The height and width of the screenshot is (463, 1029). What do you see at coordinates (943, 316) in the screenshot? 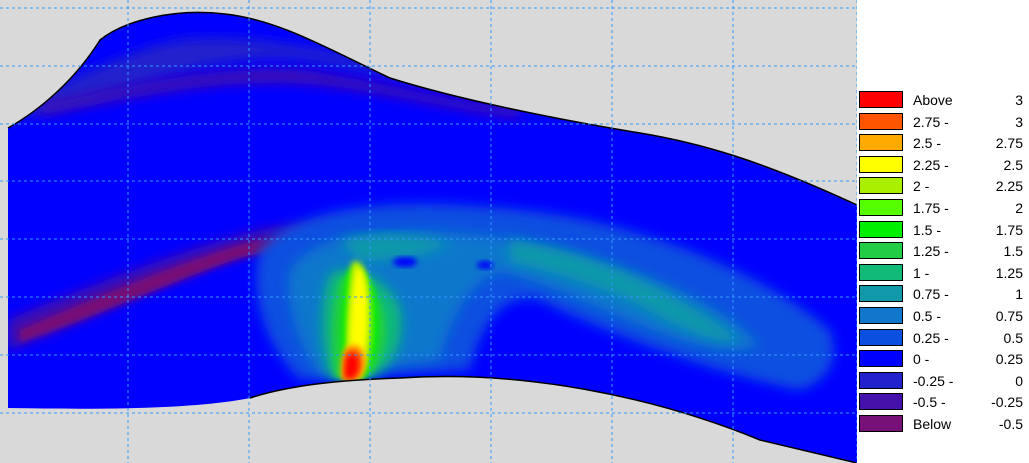
I see `legend-item: 0.5 - 0.75` at bounding box center [943, 316].